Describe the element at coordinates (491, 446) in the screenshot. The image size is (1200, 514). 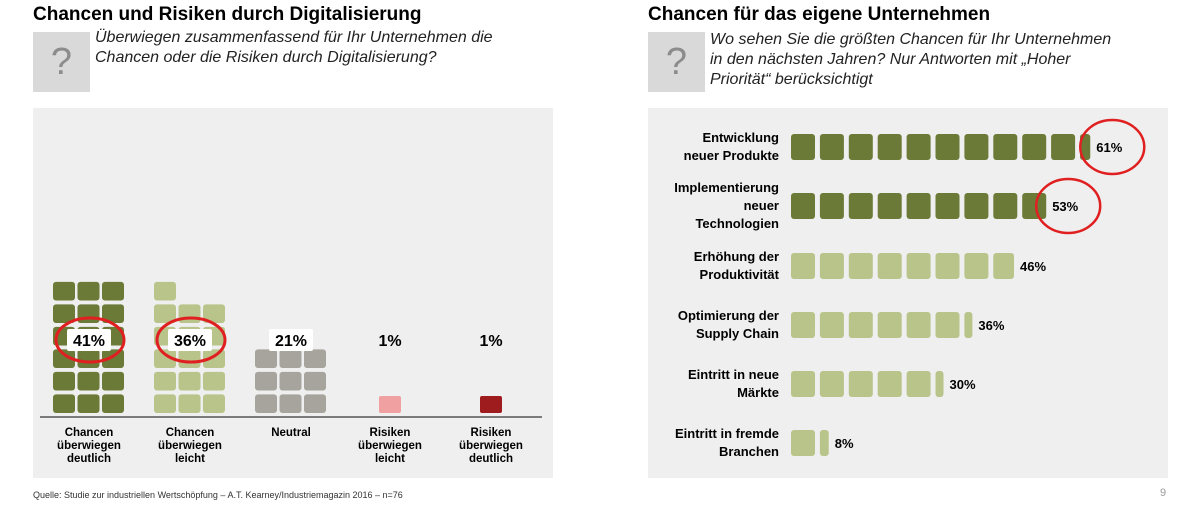
I see `category-label: Risiken überwiegen deutlich` at that location.